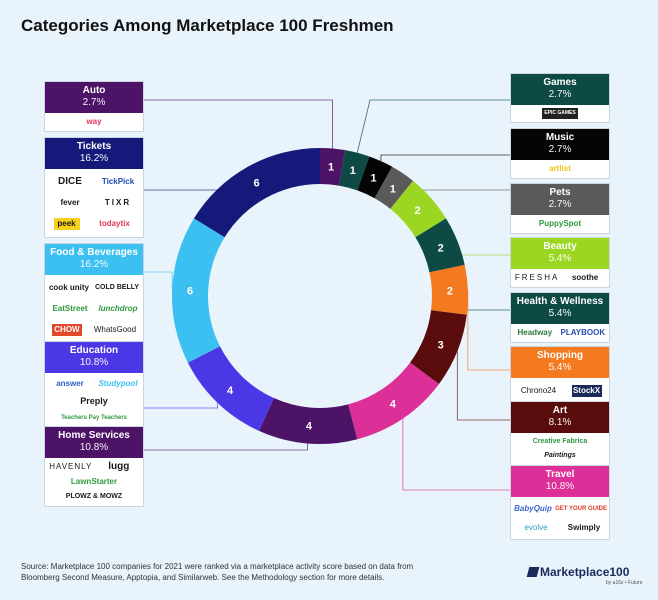 The height and width of the screenshot is (600, 658). I want to click on slice-games, so click(354, 170).